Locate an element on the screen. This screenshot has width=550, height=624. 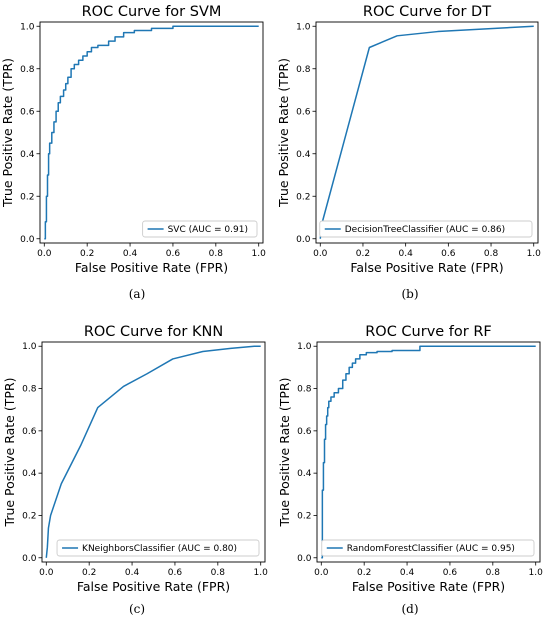
legend: KNeighborsClassifier (AUC = 0.80) is located at coordinates (158, 548).